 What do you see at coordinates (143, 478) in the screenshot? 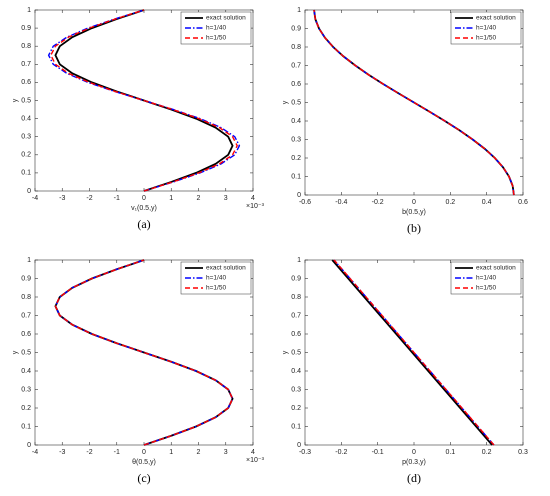
I see `caption: (c)` at bounding box center [143, 478].